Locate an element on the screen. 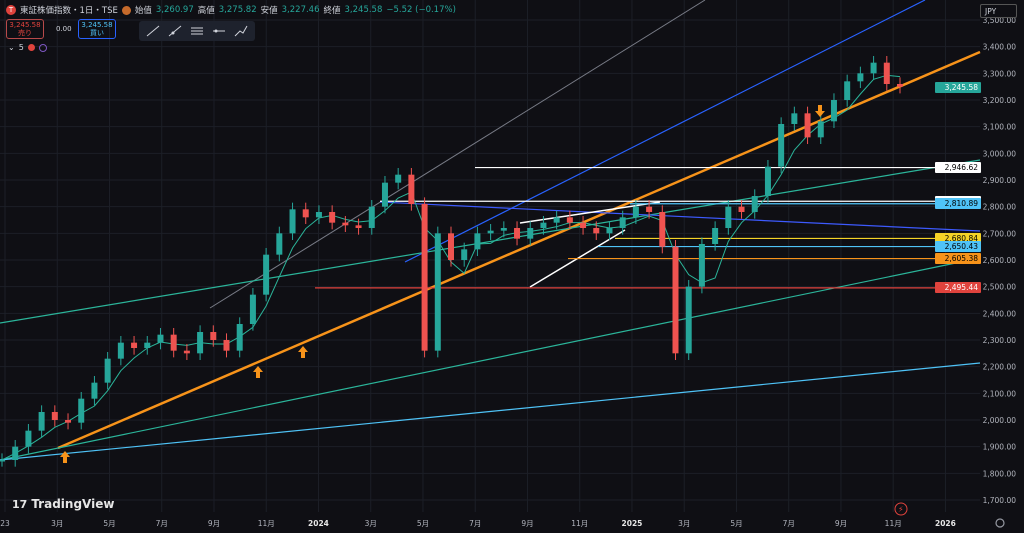  time-tick-label: 7月 is located at coordinates (475, 523).